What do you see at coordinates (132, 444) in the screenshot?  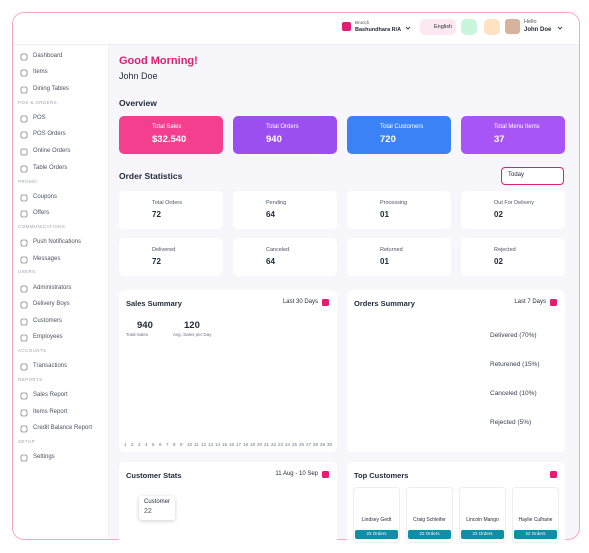 I see `x-label: 2` at bounding box center [132, 444].